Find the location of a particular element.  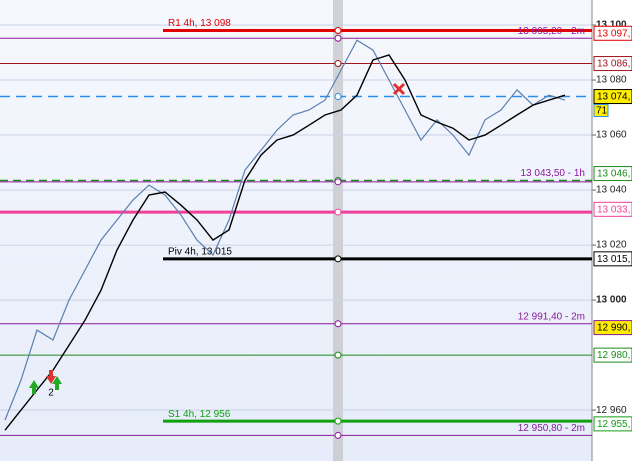

price-tag-label: 13 015, is located at coordinates (613, 259).